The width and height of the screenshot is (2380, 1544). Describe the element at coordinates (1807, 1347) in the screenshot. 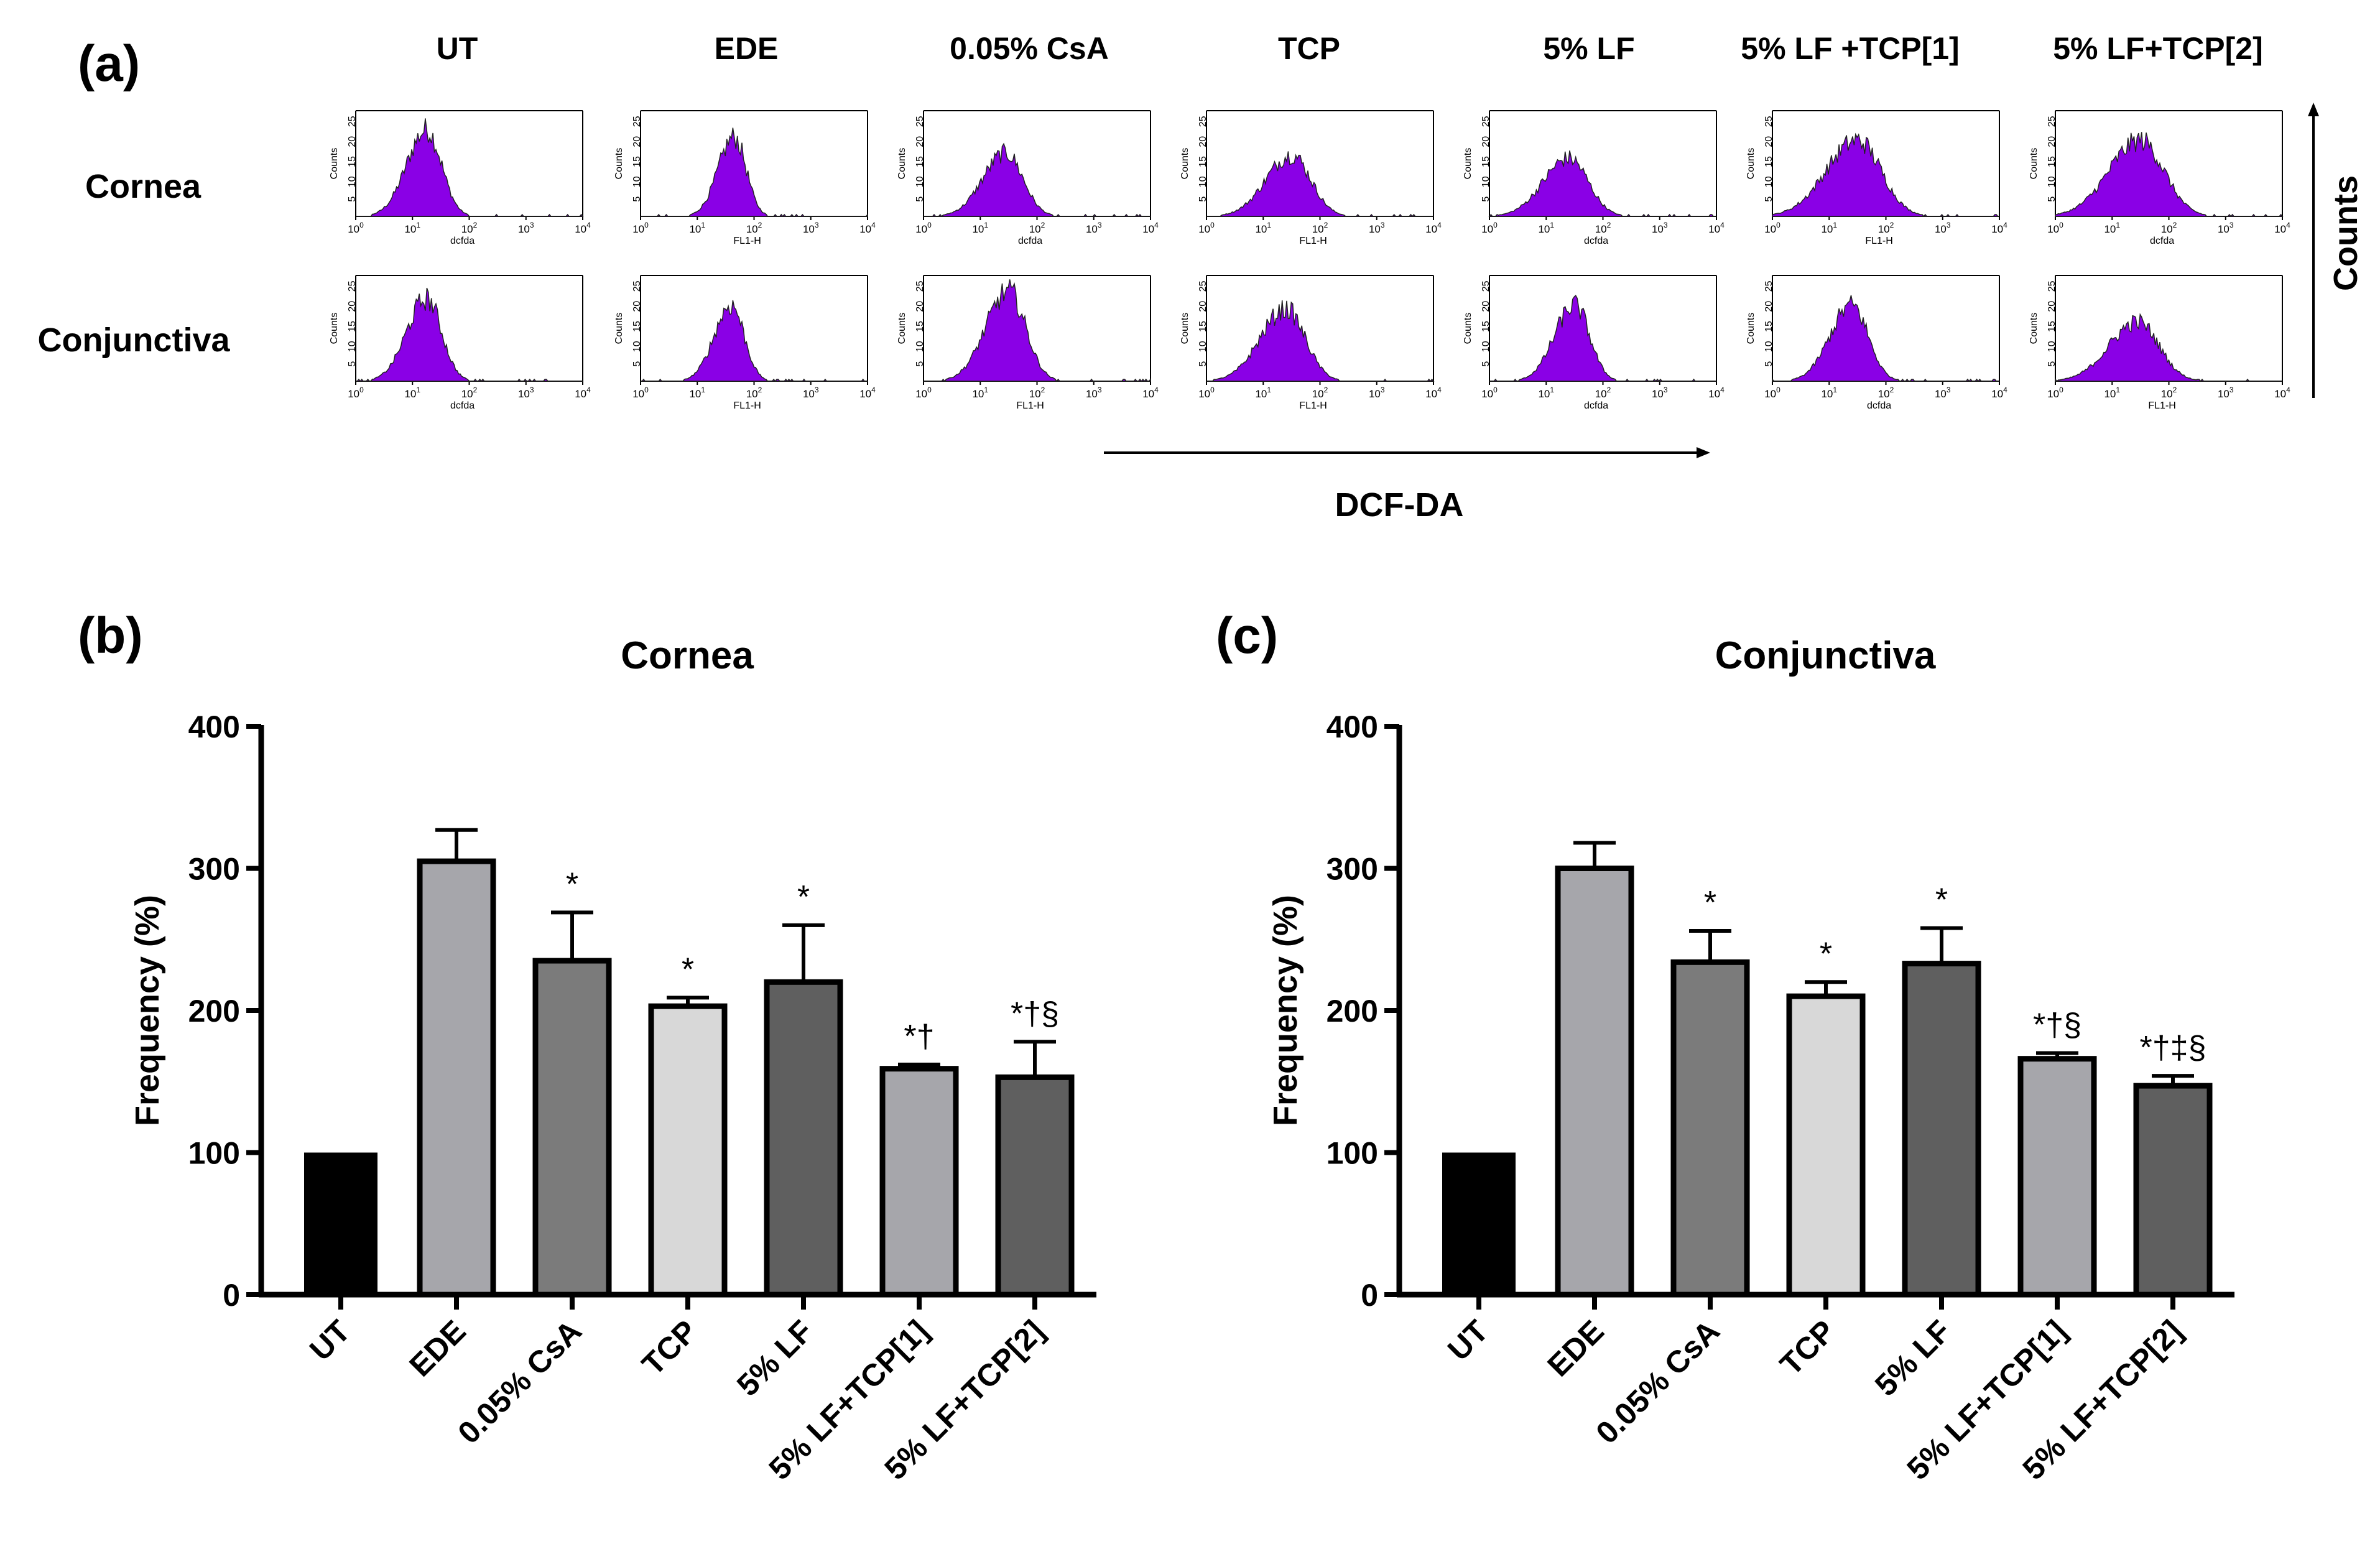

I see `x-tick-label: TCP` at that location.